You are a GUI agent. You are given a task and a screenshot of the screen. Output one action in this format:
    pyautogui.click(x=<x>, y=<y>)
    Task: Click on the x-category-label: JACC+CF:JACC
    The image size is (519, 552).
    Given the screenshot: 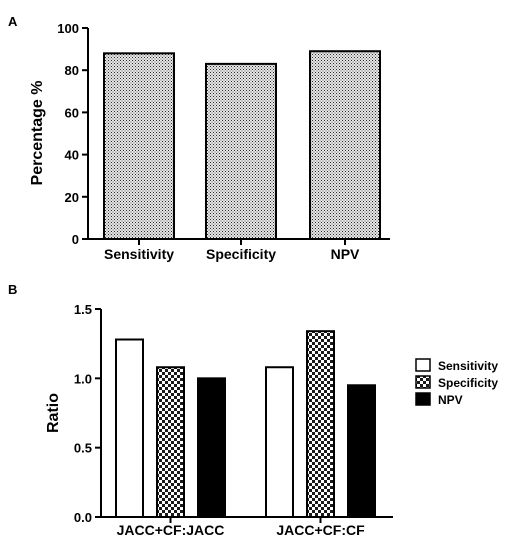 What is the action you would take?
    pyautogui.click(x=171, y=530)
    